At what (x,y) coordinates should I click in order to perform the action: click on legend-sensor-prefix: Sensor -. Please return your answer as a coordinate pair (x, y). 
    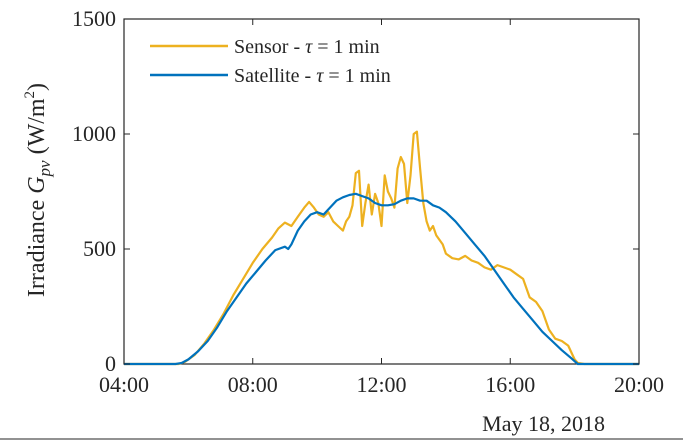
    Looking at the image, I should click on (269, 47).